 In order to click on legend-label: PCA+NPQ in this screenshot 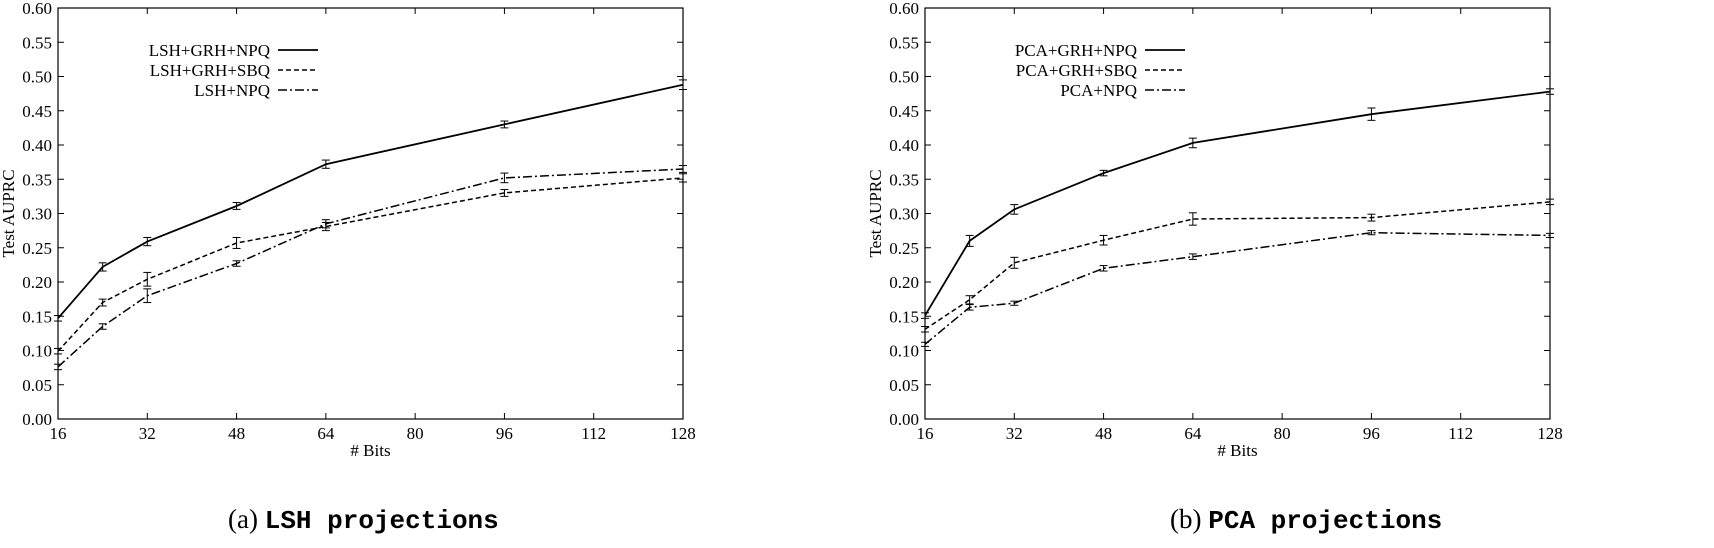, I will do `click(1098, 90)`.